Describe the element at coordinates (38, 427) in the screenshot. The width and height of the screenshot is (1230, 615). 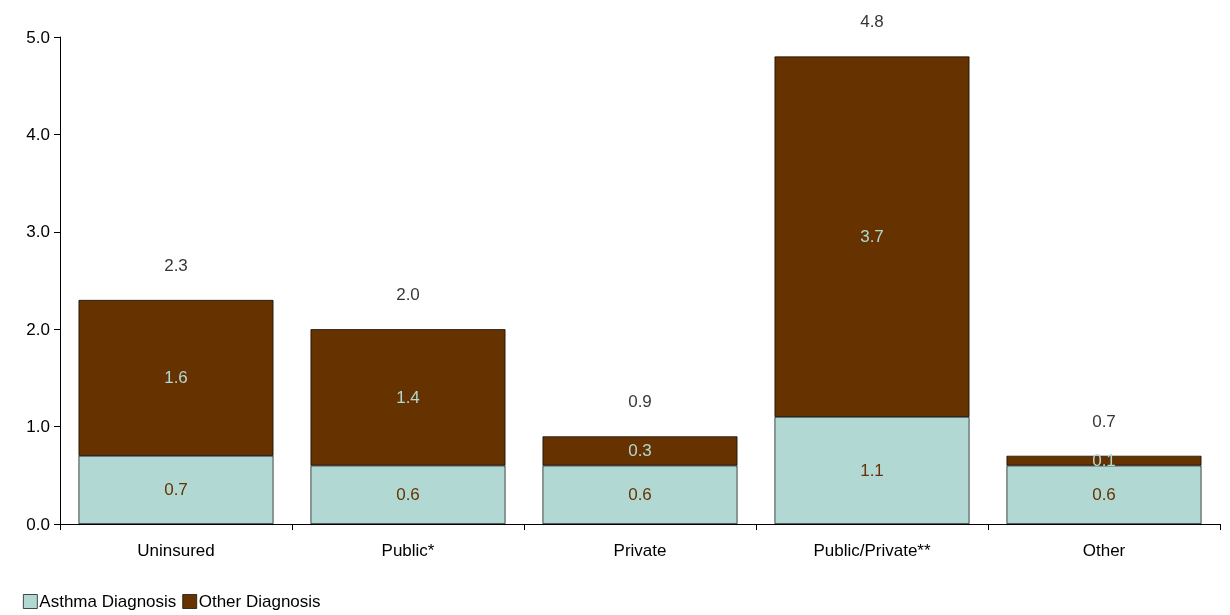
I see `y-tick-label: 1.0` at that location.